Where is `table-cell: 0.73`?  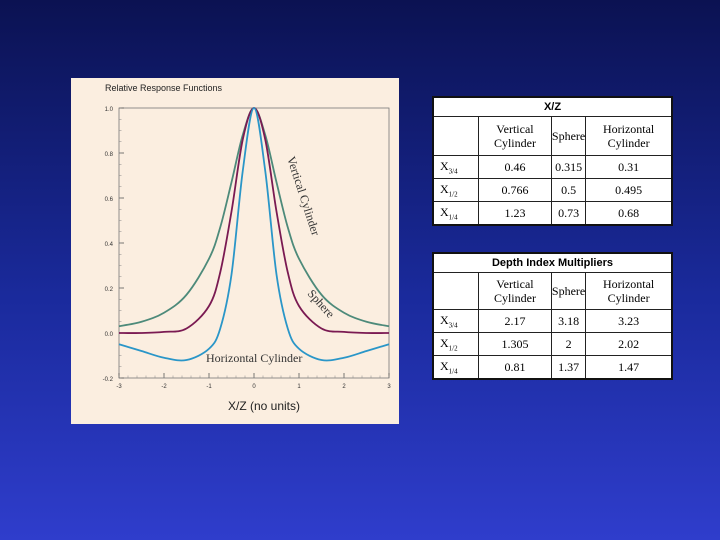
table-cell: 0.73 is located at coordinates (568, 213).